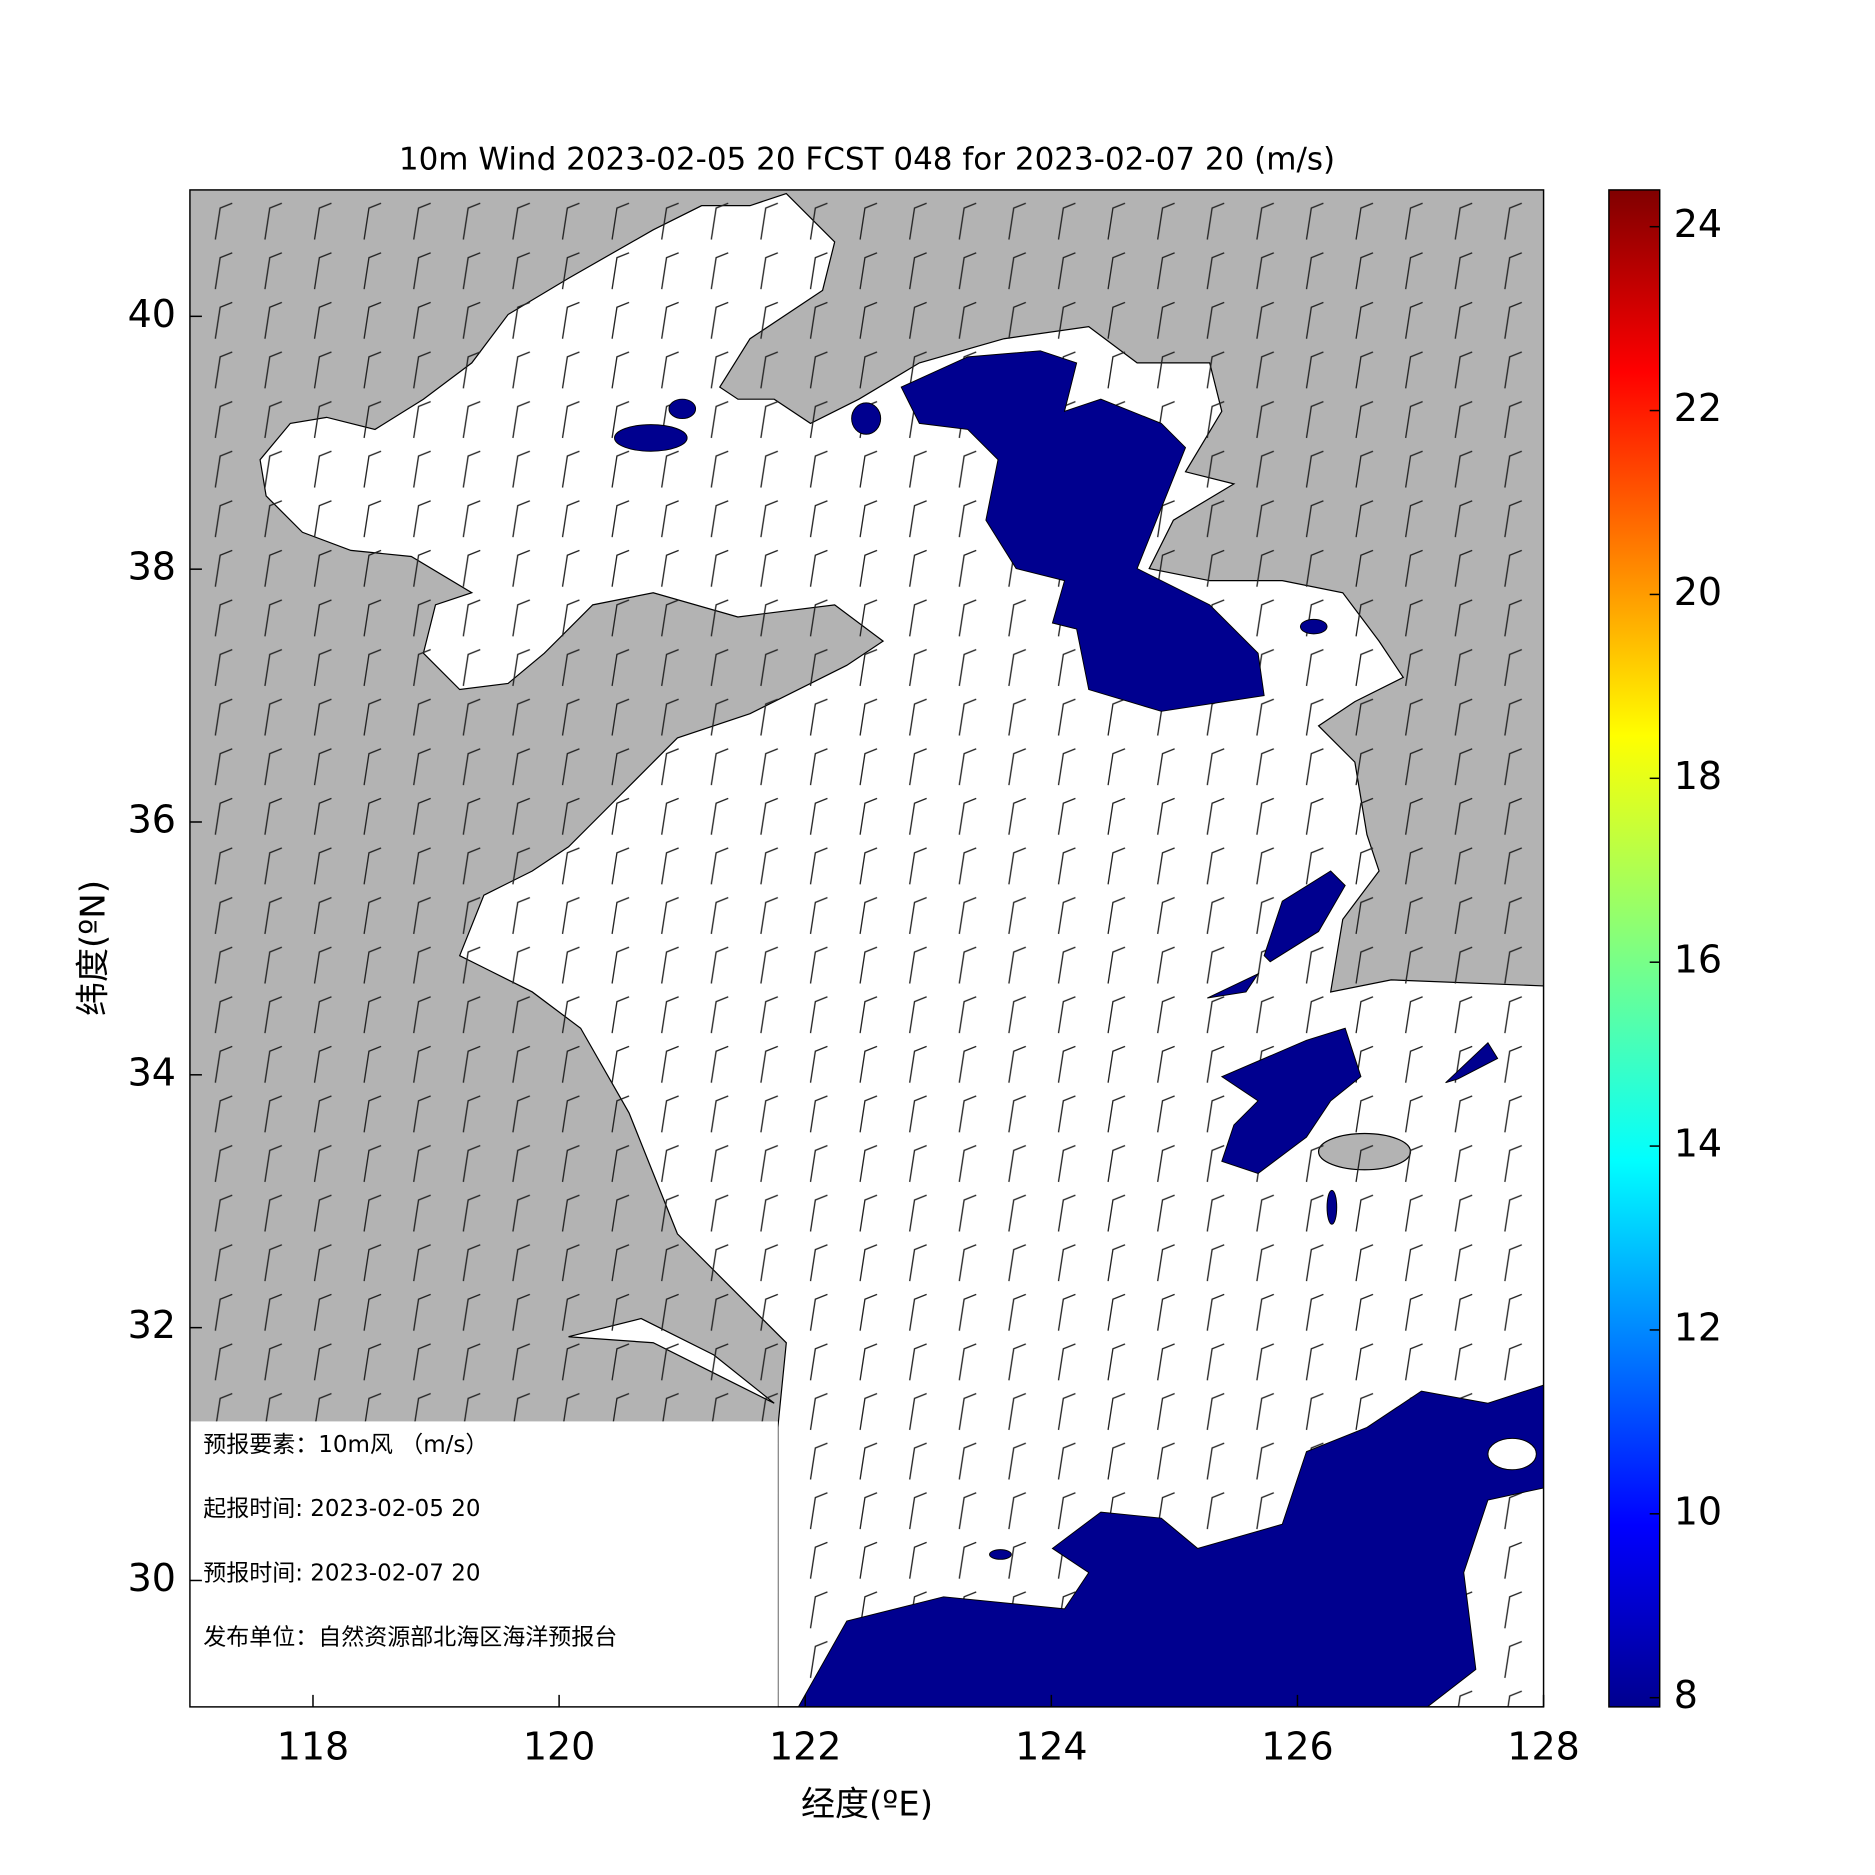 Image resolution: width=1875 pixels, height=1875 pixels. Describe the element at coordinates (1686, 1695) in the screenshot. I see `colorbar-tick-label: 8` at that location.